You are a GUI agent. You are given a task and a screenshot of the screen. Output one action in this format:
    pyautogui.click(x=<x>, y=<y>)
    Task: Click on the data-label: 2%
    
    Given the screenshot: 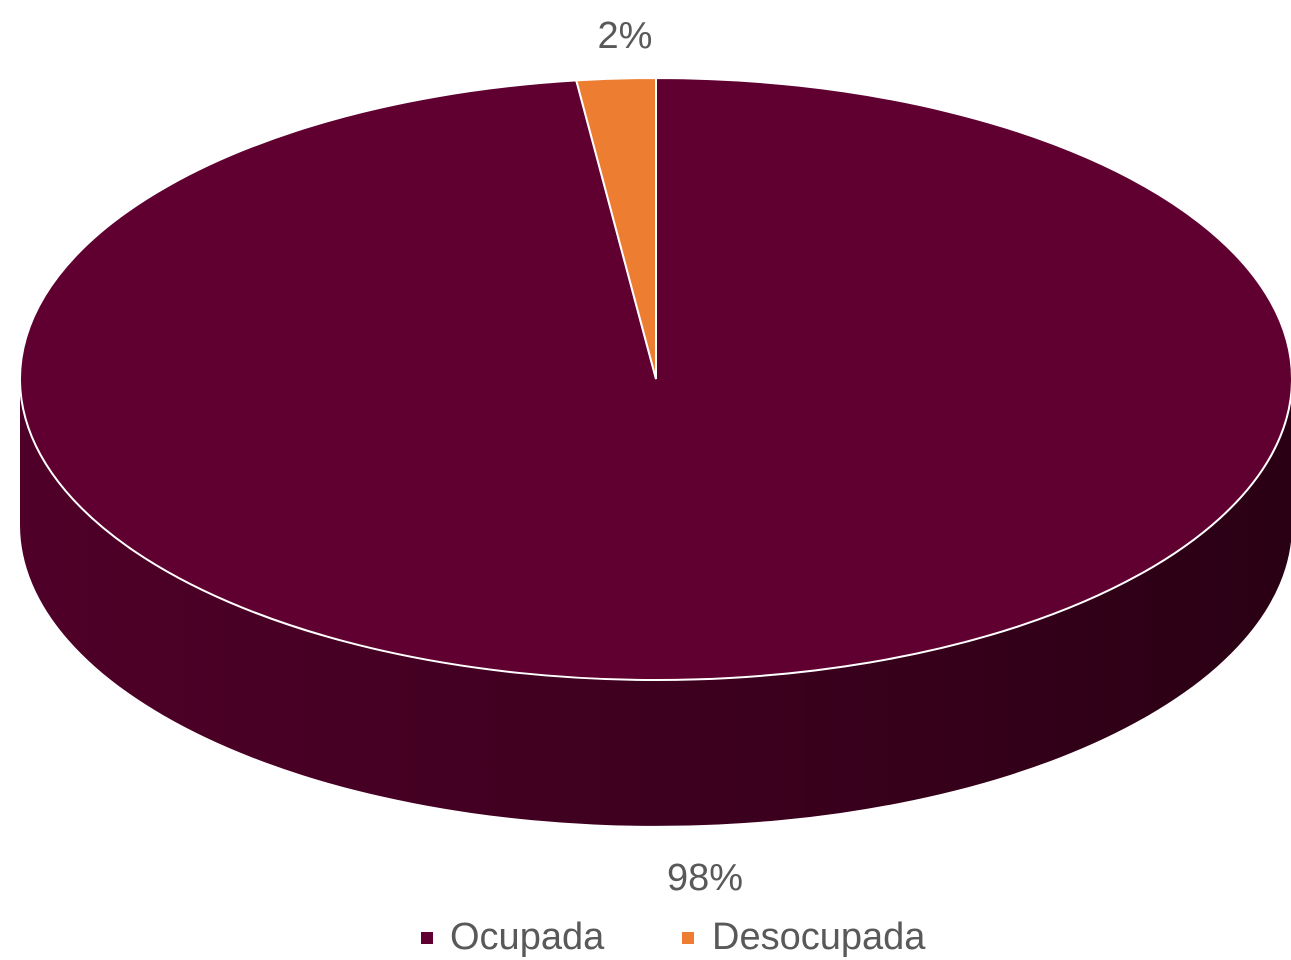 What is the action you would take?
    pyautogui.click(x=625, y=36)
    